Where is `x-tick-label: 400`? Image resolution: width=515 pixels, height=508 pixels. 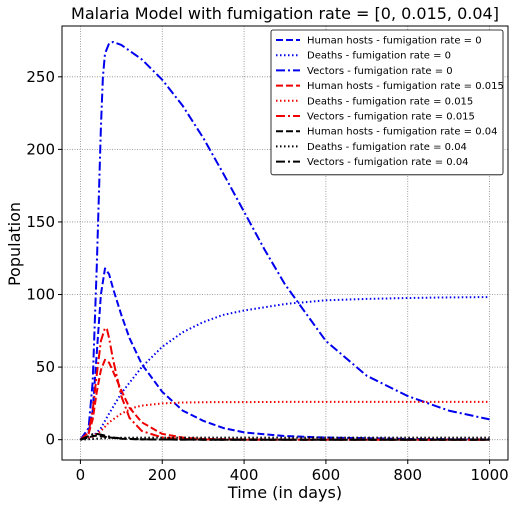
x-tick-label: 400 is located at coordinates (244, 475).